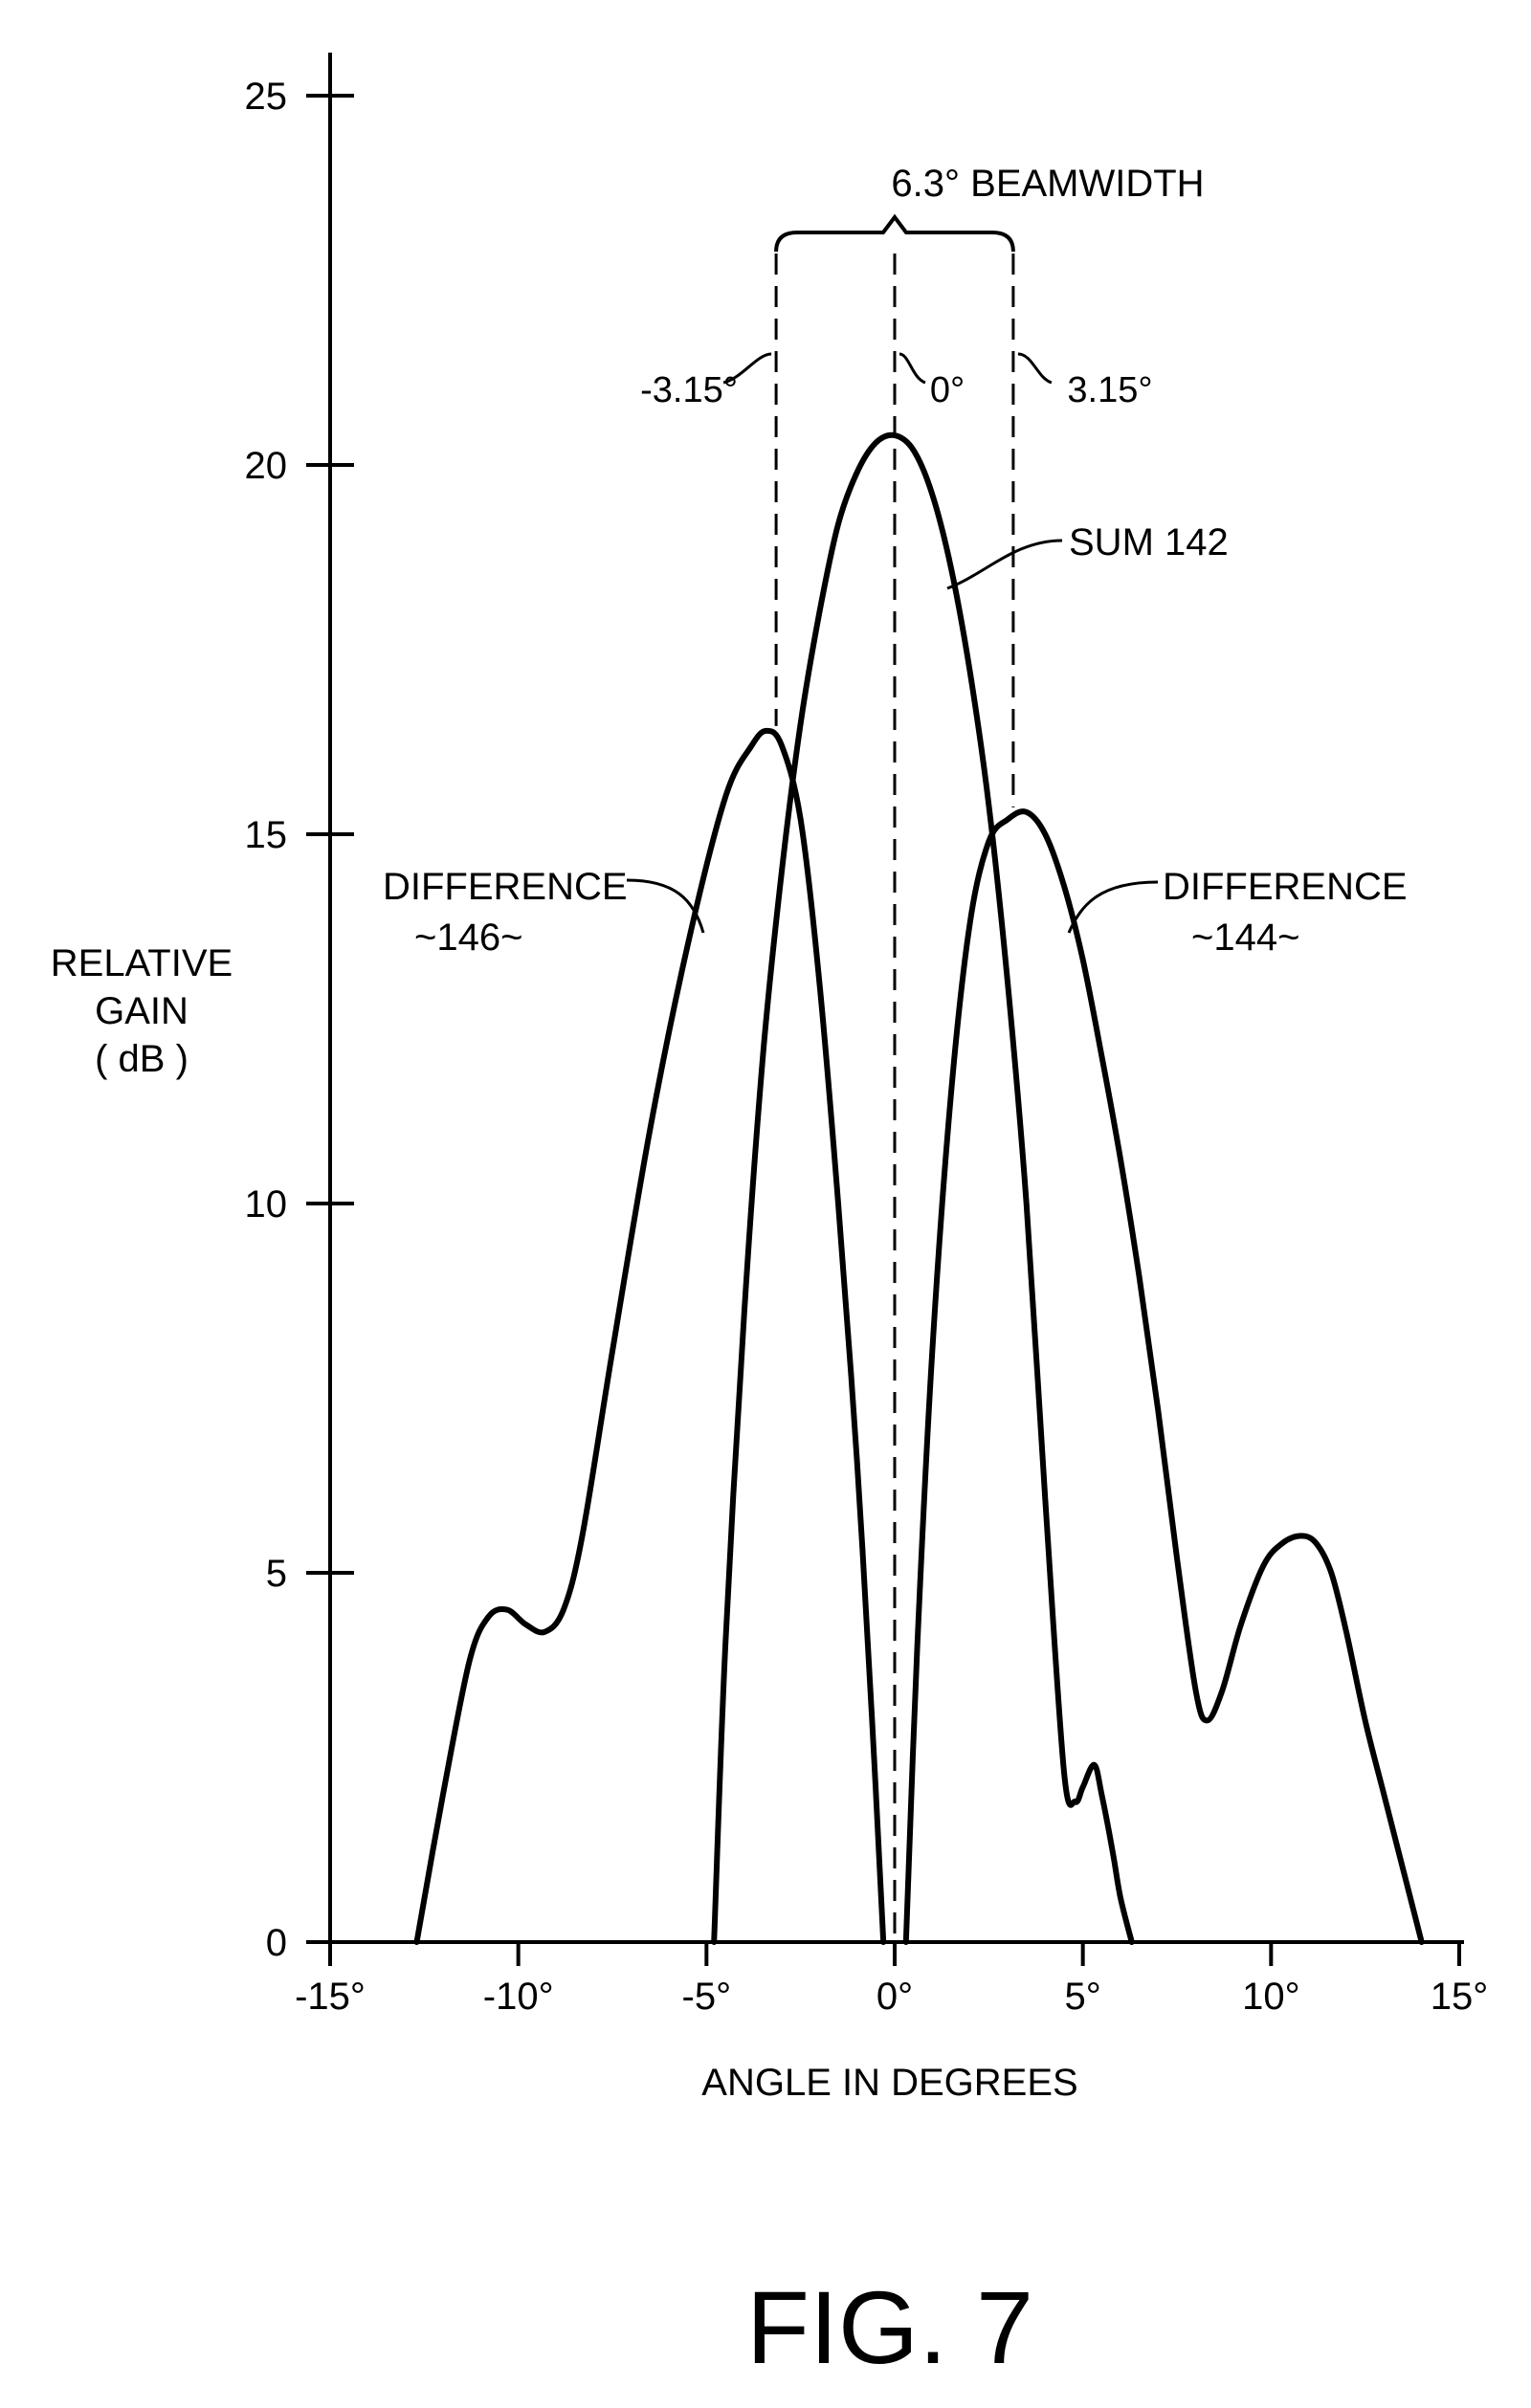  I want to click on y-axis-title-line-2: GAIN, so click(142, 1011).